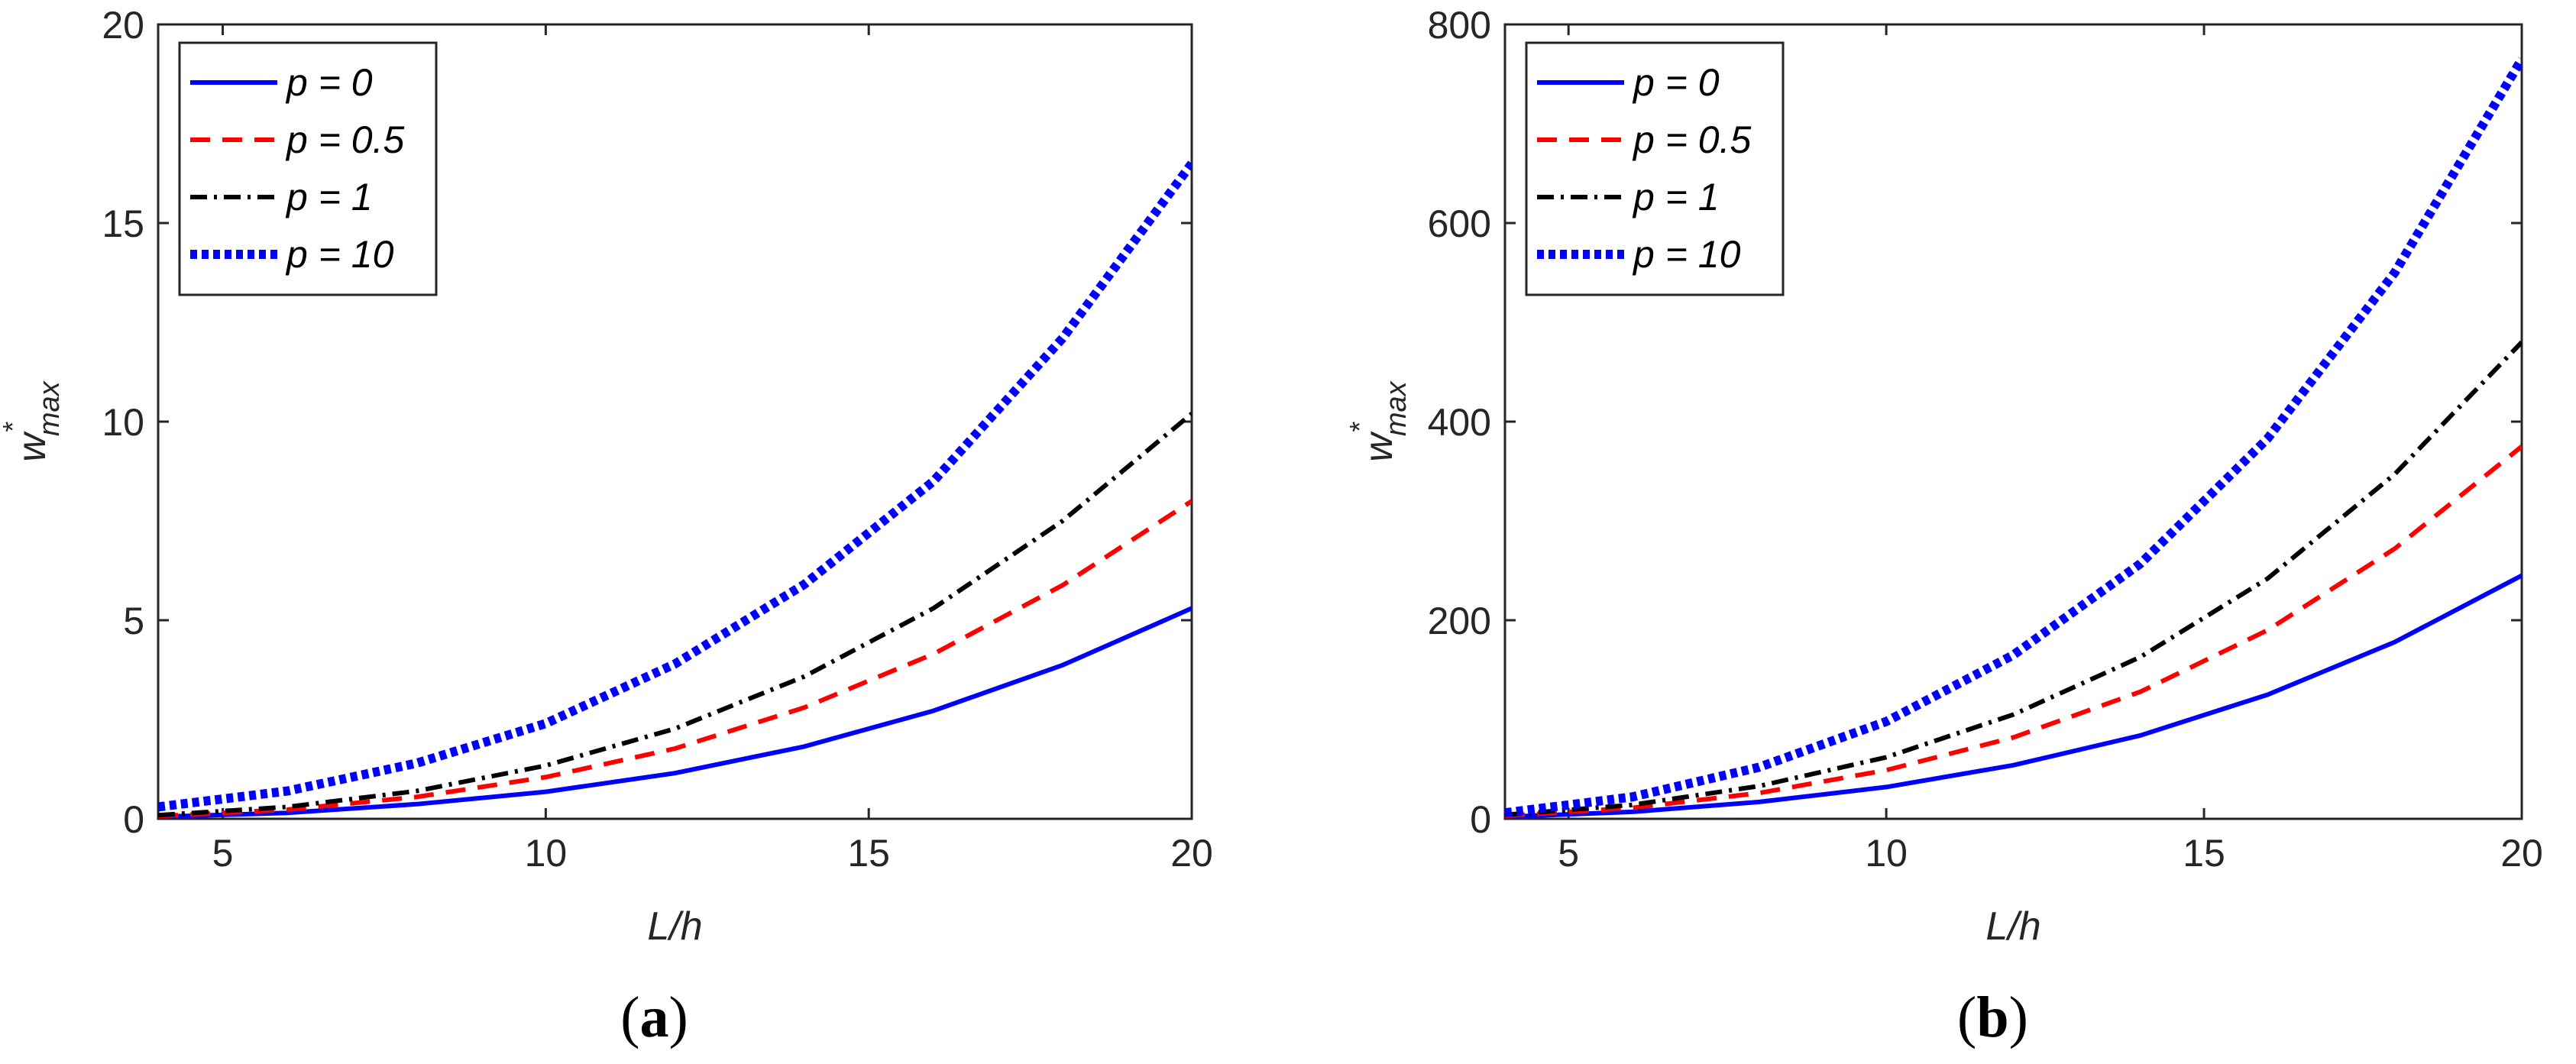  Describe the element at coordinates (123, 25) in the screenshot. I see `y-tick-label: 20` at that location.